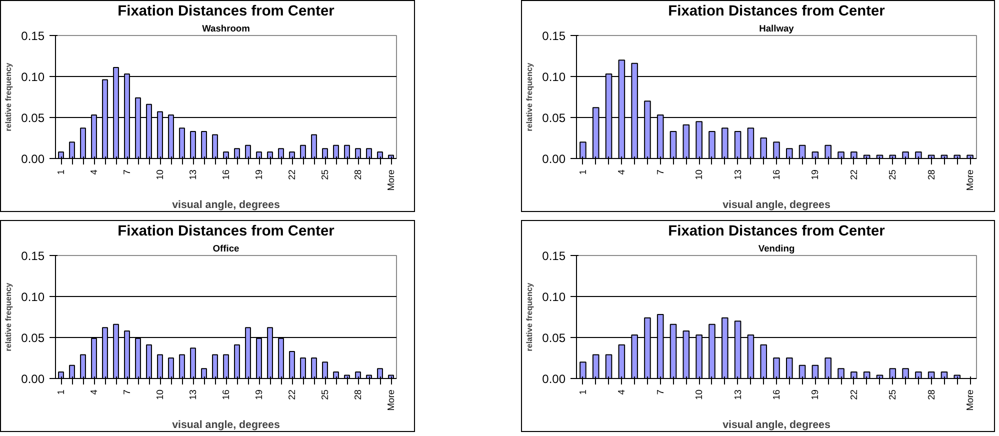  Describe the element at coordinates (226, 249) in the screenshot. I see `chart-subtitle: Office` at that location.